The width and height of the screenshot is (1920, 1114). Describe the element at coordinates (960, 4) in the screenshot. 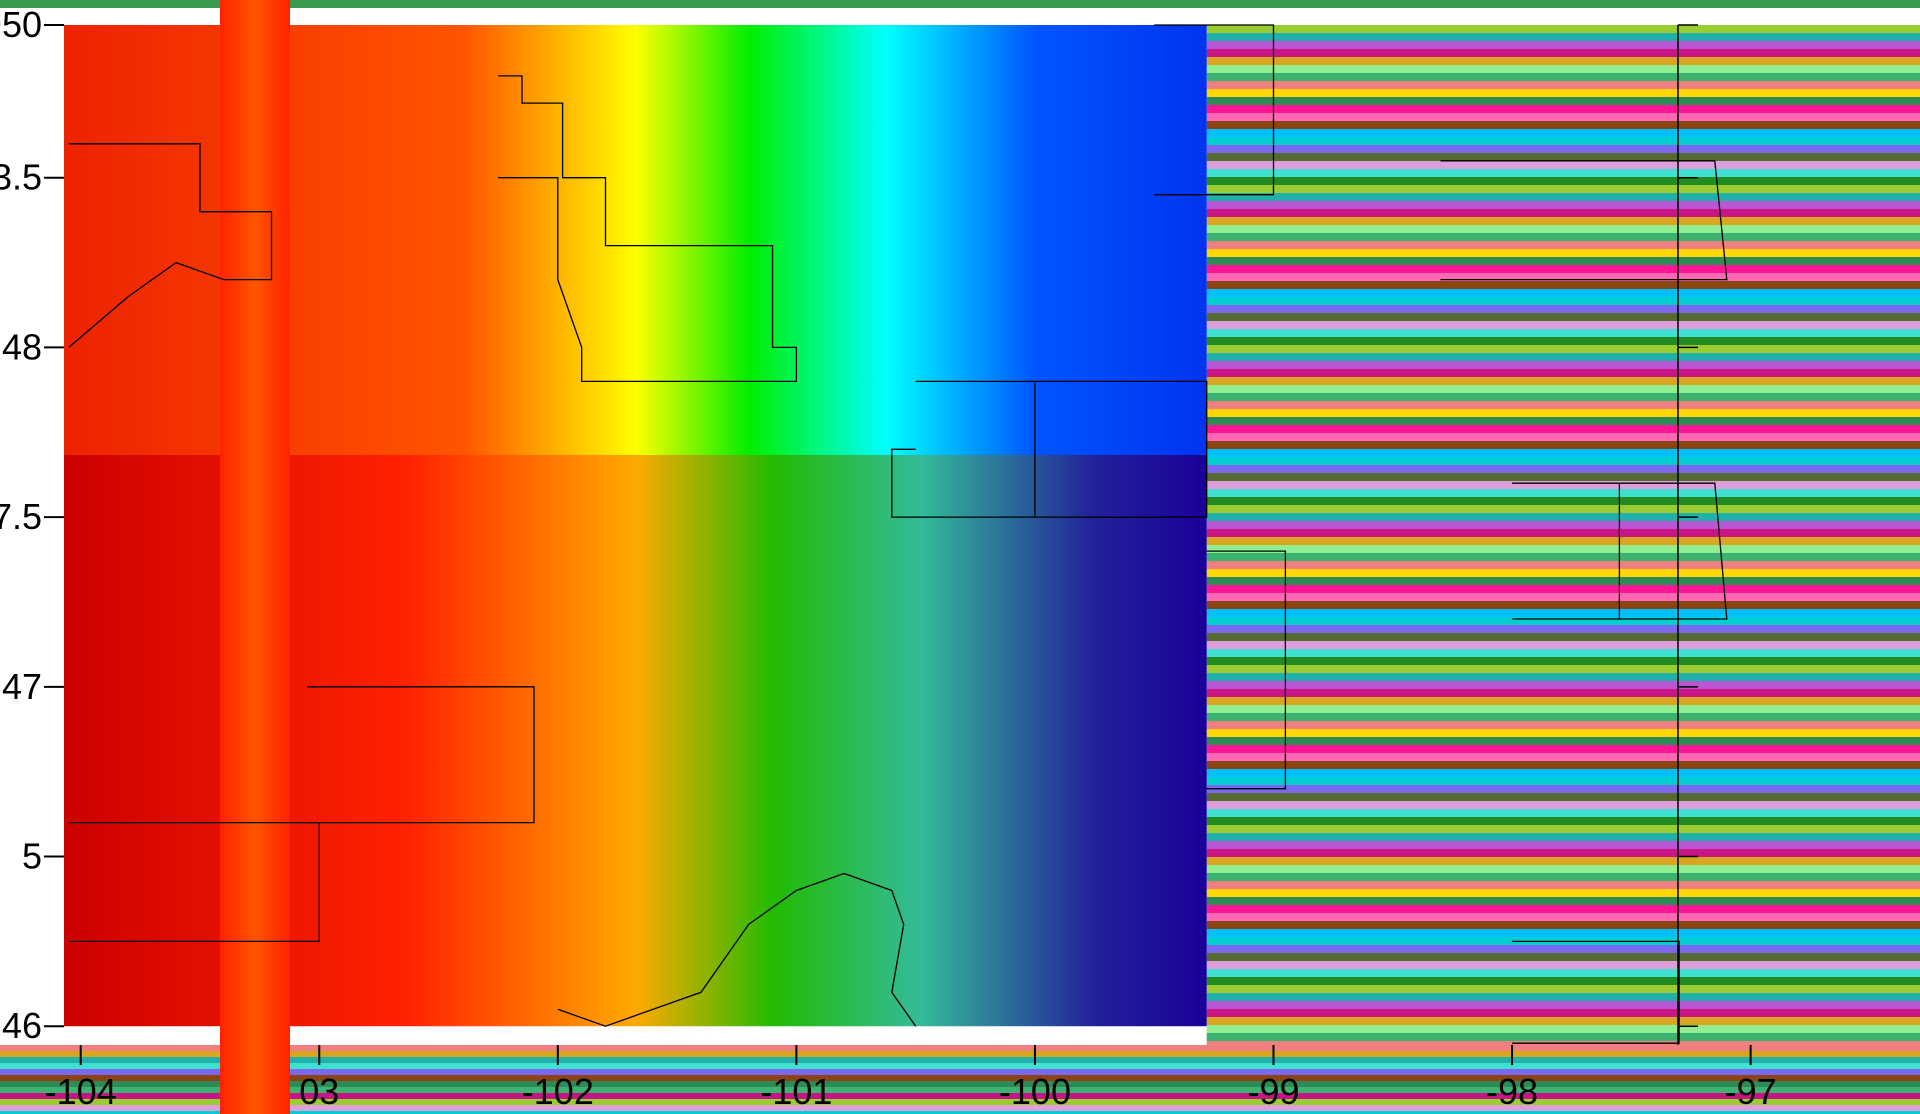

I see `top-strip` at that location.